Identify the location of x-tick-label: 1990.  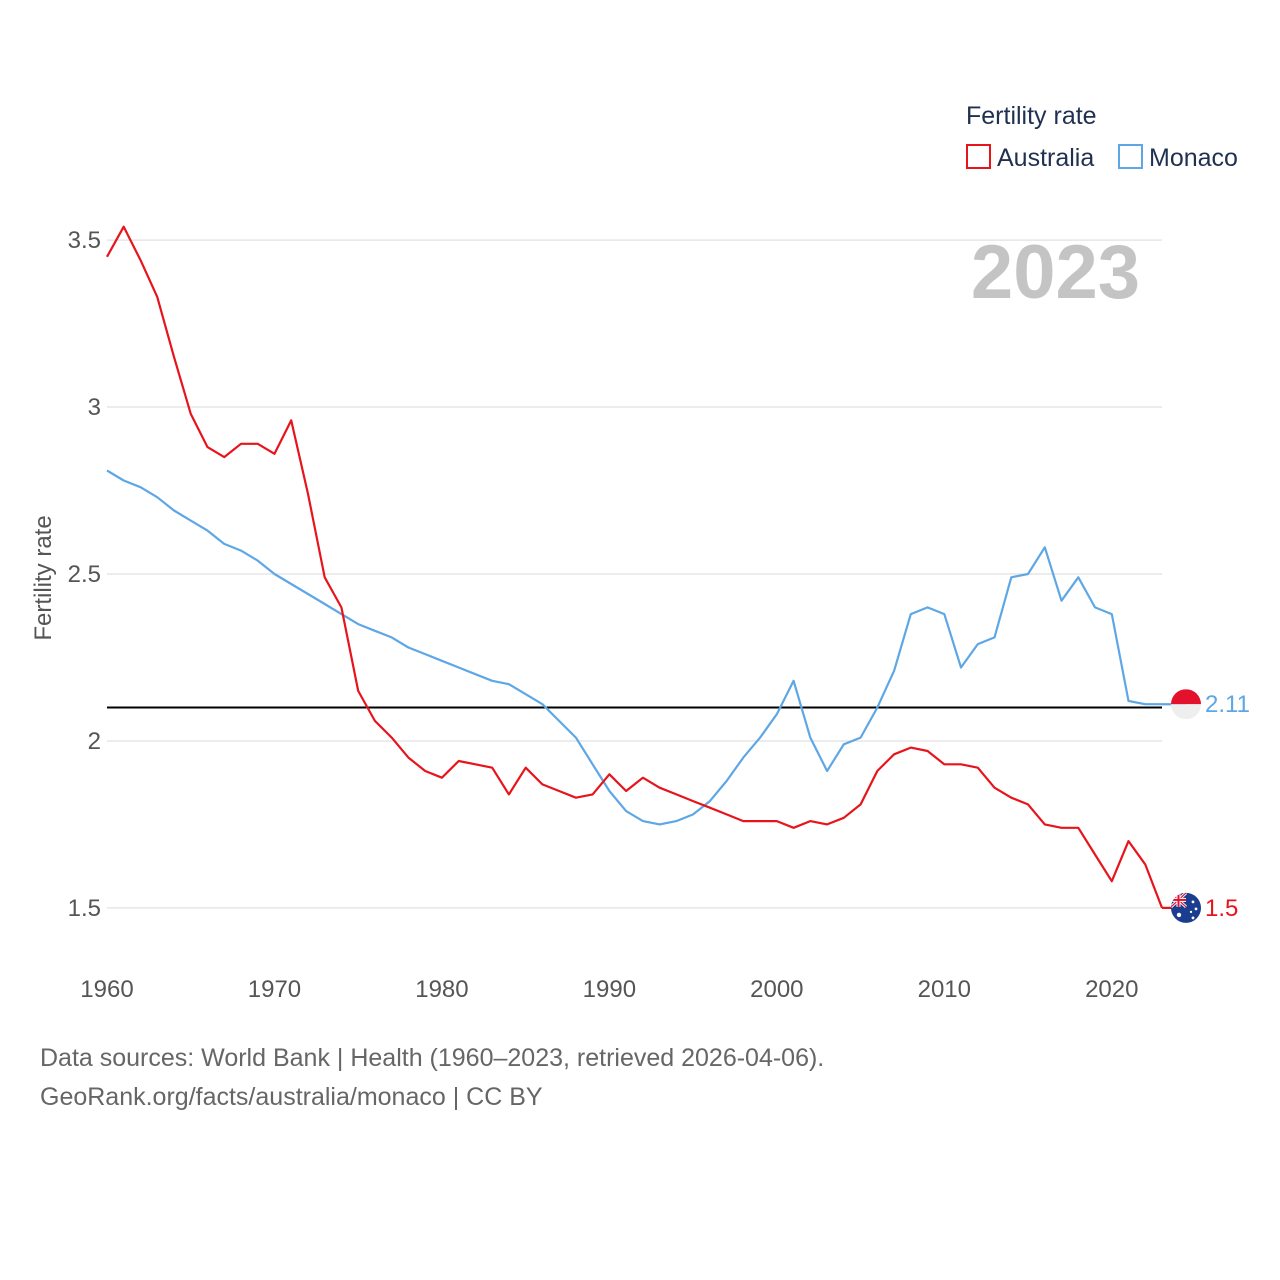
(609, 989).